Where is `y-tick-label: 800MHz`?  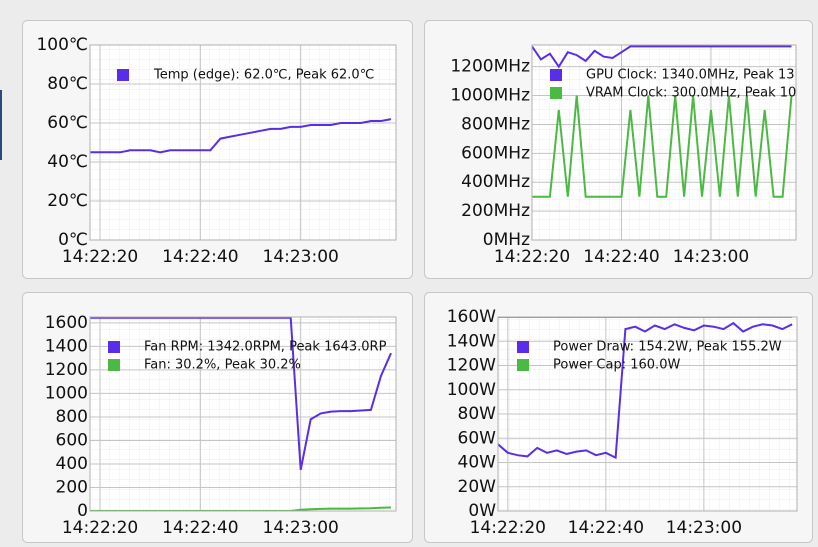
y-tick-label: 800MHz is located at coordinates (495, 124).